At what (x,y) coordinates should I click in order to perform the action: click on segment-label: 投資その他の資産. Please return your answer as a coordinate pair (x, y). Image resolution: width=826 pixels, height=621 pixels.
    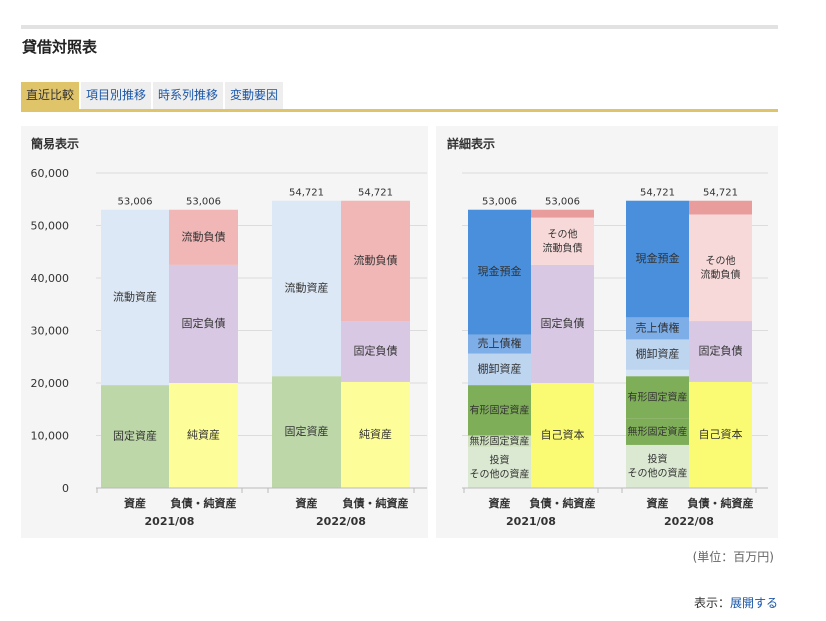
    Looking at the image, I should click on (658, 465).